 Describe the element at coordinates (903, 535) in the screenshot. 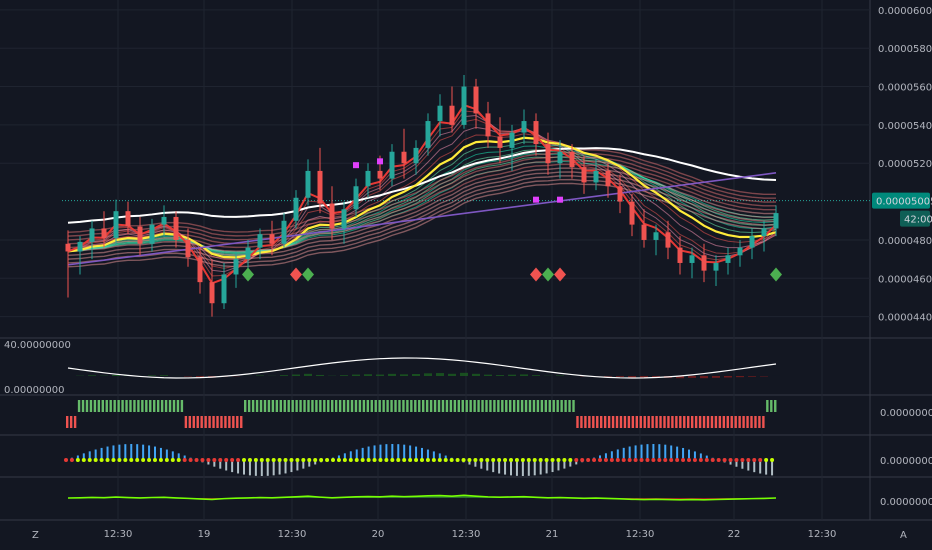

I see `auto-scale-button: A` at that location.